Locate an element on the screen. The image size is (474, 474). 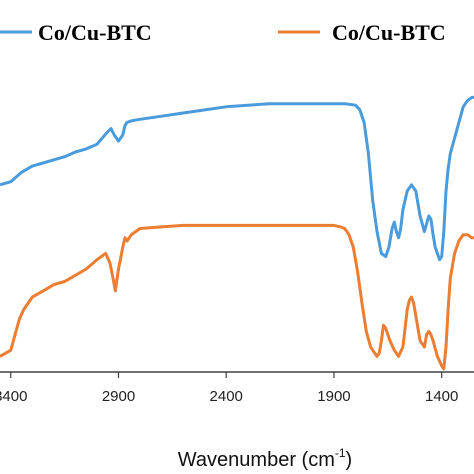
x-tick-label: 1900 is located at coordinates (333, 396).